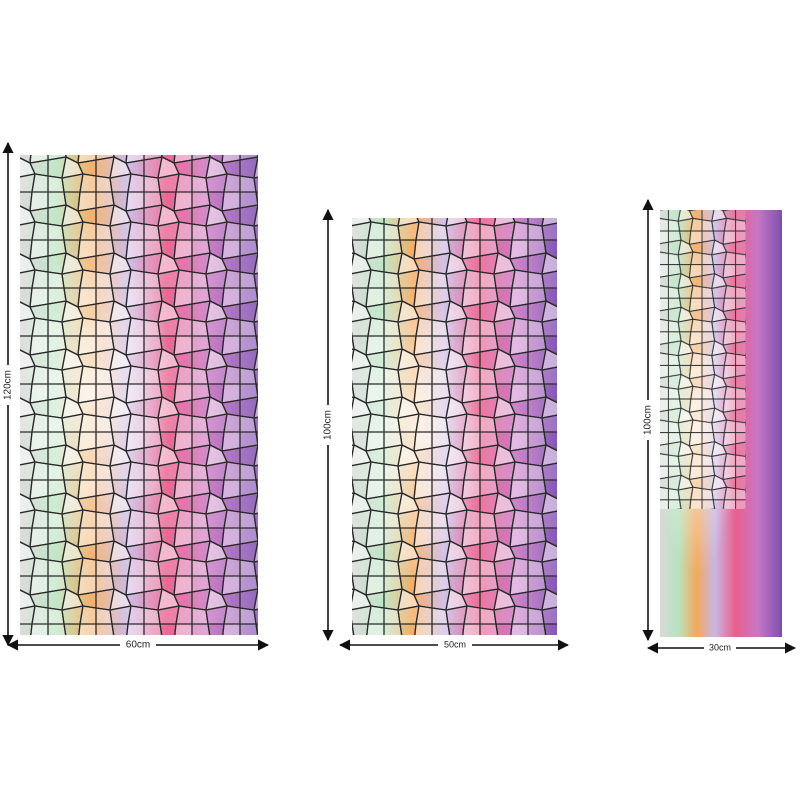 The height and width of the screenshot is (800, 800). I want to click on height-label: 120cm, so click(8, 385).